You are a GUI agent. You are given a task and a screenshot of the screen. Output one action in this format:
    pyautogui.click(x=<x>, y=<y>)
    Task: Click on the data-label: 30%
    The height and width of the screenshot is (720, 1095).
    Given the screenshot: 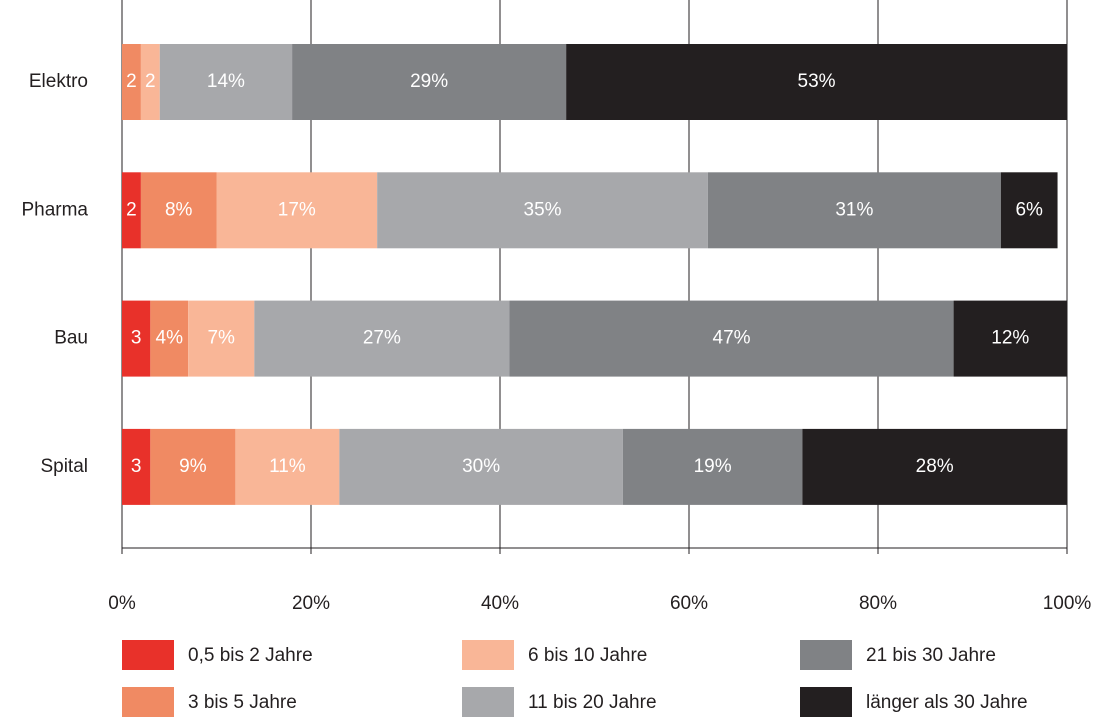 What is the action you would take?
    pyautogui.click(x=481, y=466)
    